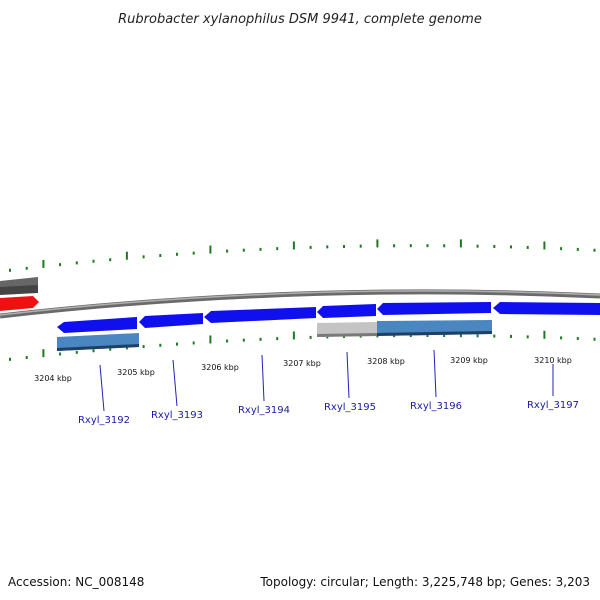  What do you see at coordinates (350, 407) in the screenshot?
I see `gene-label-rxyl-3195: Rxyl_3195` at bounding box center [350, 407].